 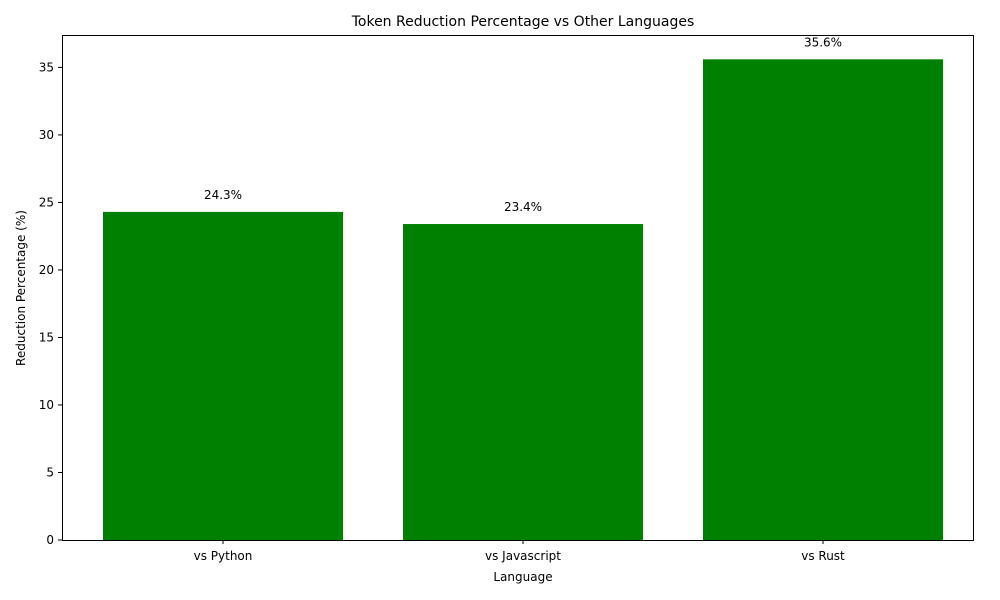 I want to click on y-axis-label: Reduction Percentage (%), so click(x=21, y=288).